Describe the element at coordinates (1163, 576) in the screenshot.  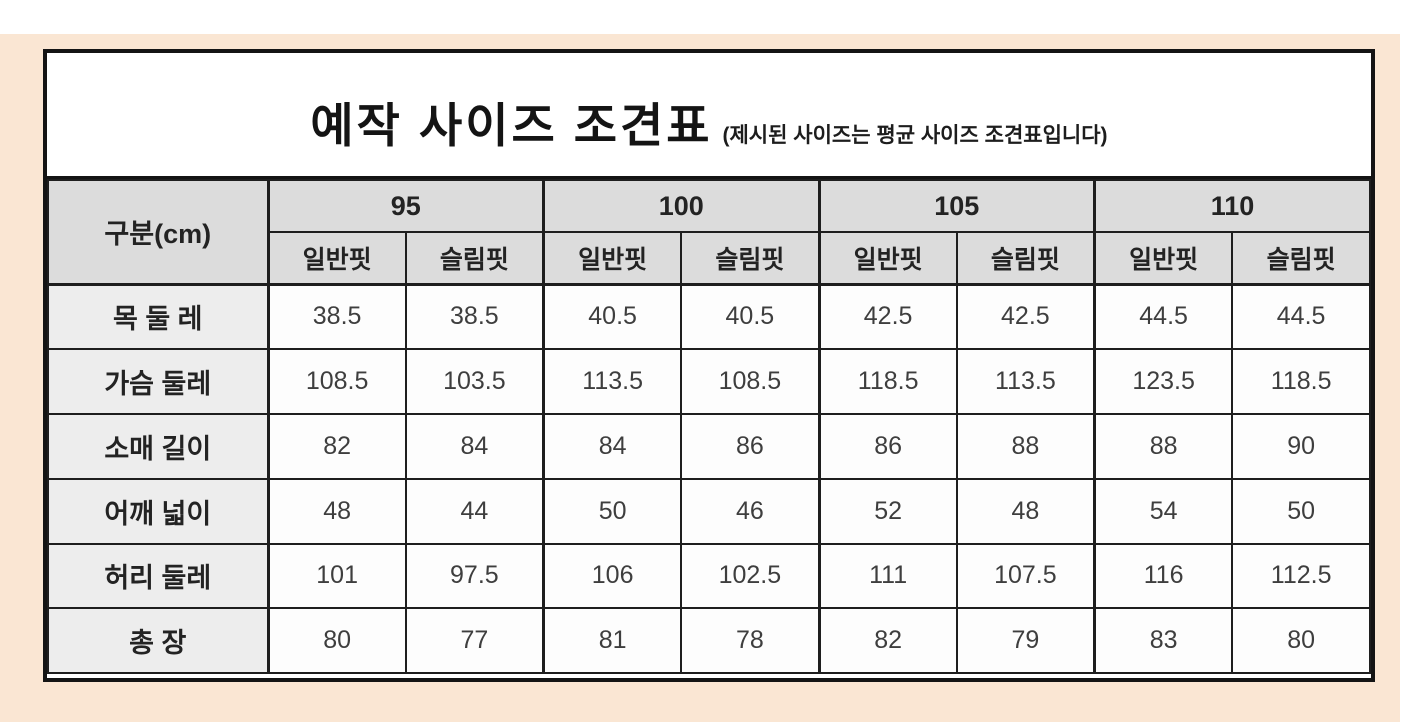
I see `value-cell: 116` at that location.